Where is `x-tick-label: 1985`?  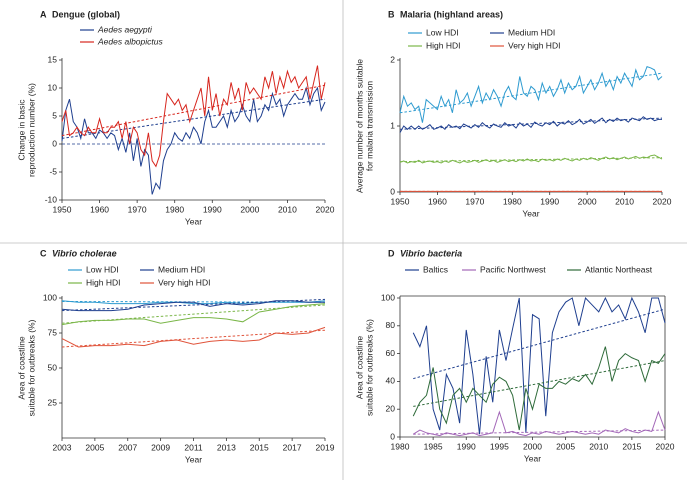
x-tick-label: 1985 is located at coordinates (433, 446).